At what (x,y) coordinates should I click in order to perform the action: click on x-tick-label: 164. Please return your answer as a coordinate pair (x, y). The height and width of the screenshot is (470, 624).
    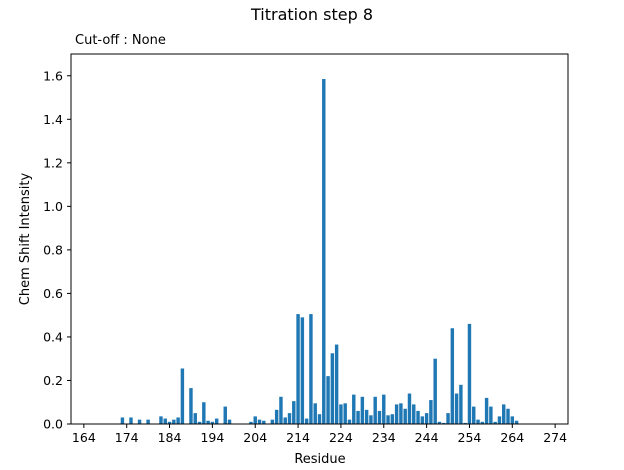
    Looking at the image, I should click on (84, 437).